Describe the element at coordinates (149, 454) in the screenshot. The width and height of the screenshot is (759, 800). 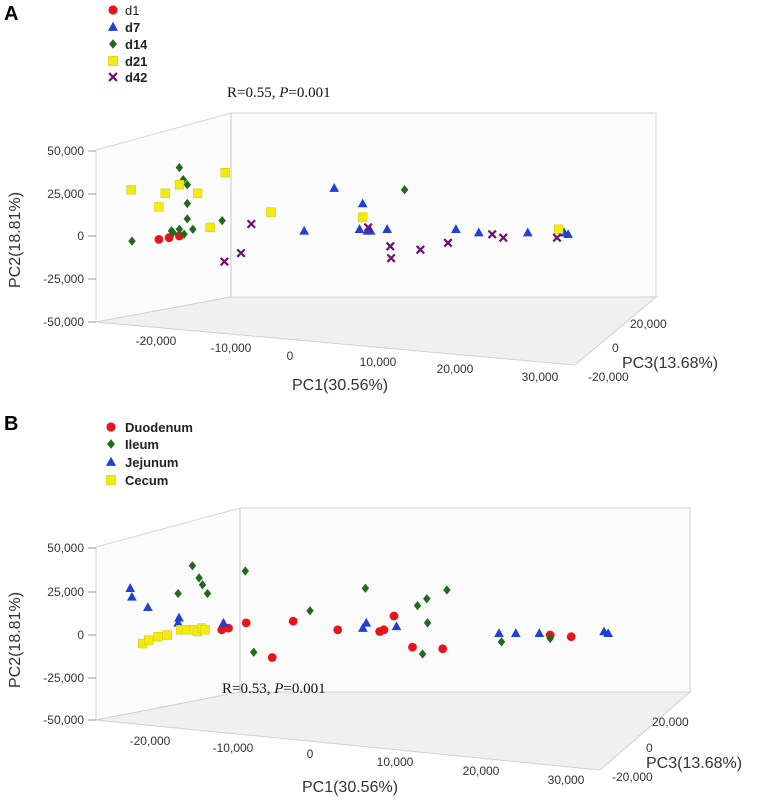
I see `legend-b: Duodenum Ileum Jejunum Cecum` at that location.